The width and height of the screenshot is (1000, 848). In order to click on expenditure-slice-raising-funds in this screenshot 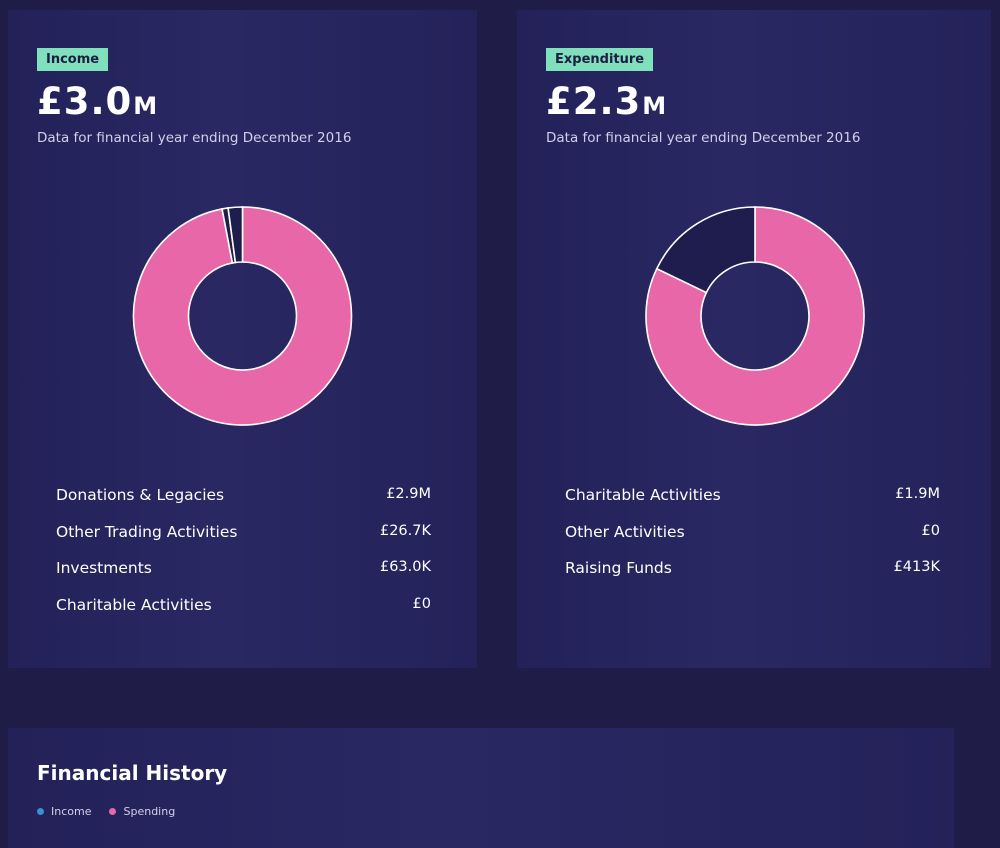, I will do `click(705, 250)`.